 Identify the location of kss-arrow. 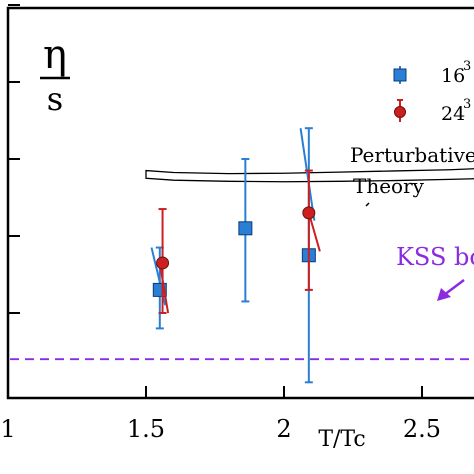
(451, 290).